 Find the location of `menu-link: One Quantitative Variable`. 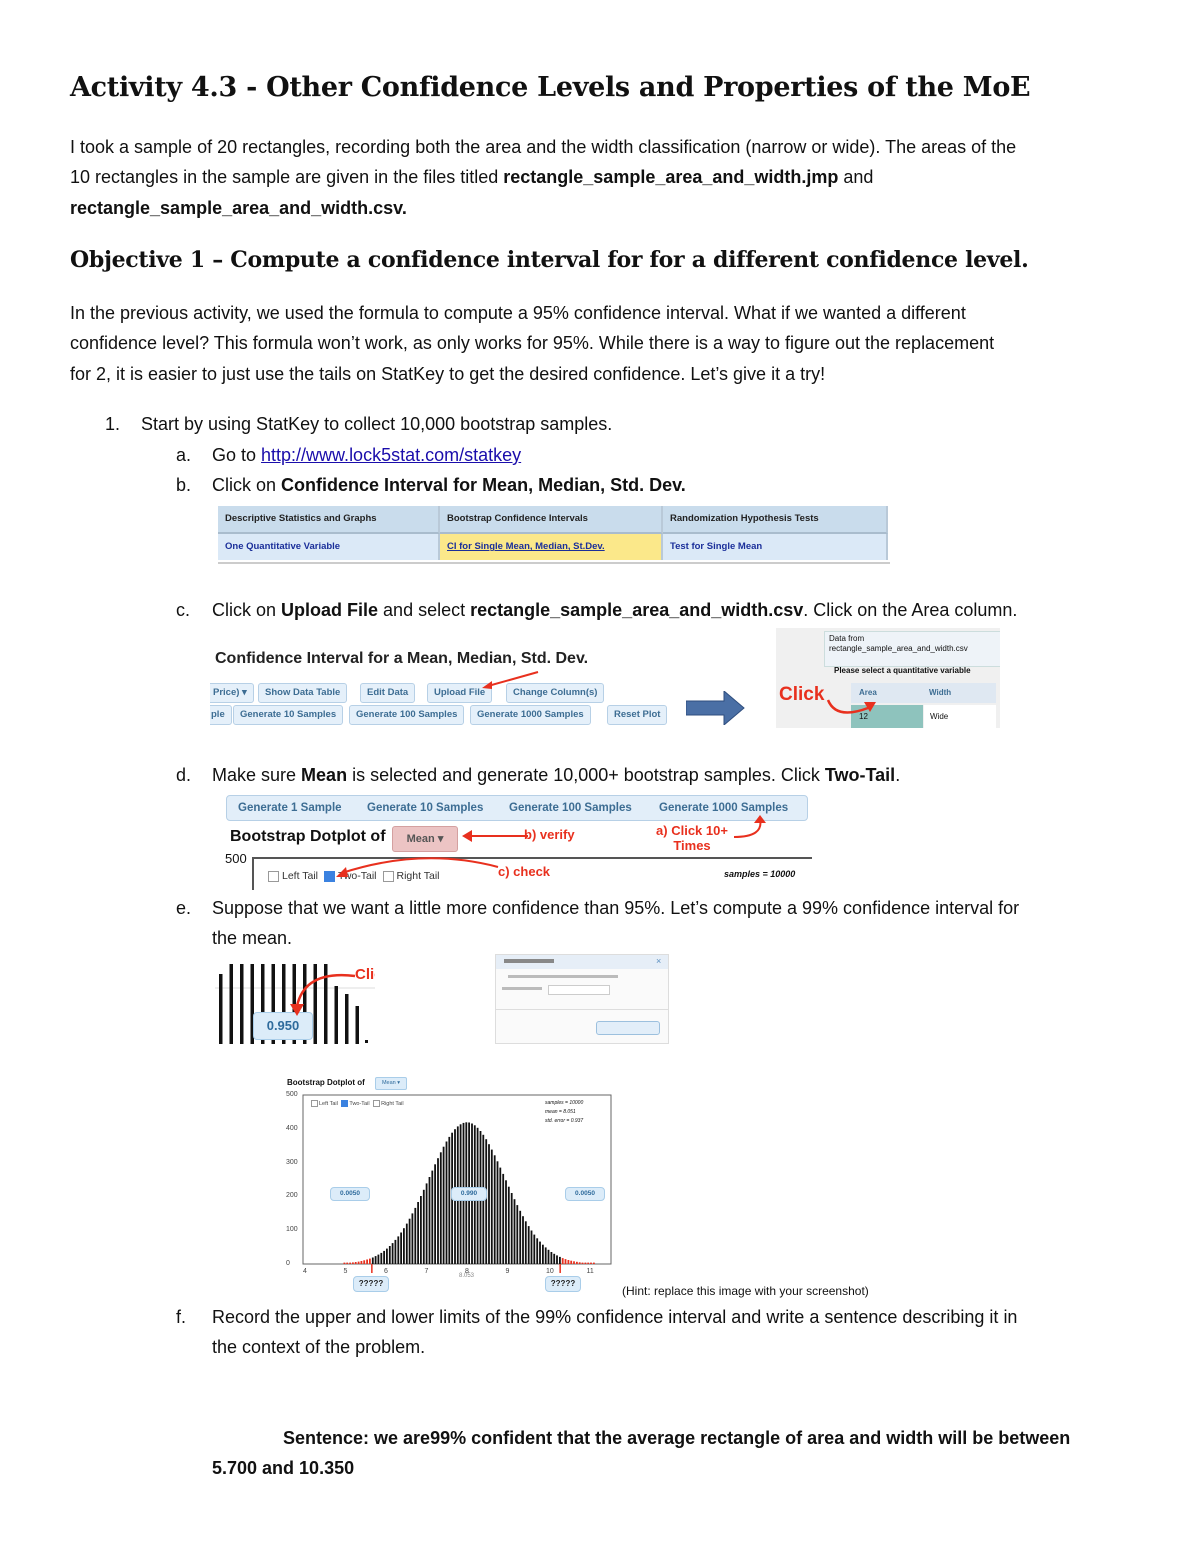

menu-link: One Quantitative Variable is located at coordinates (329, 547).